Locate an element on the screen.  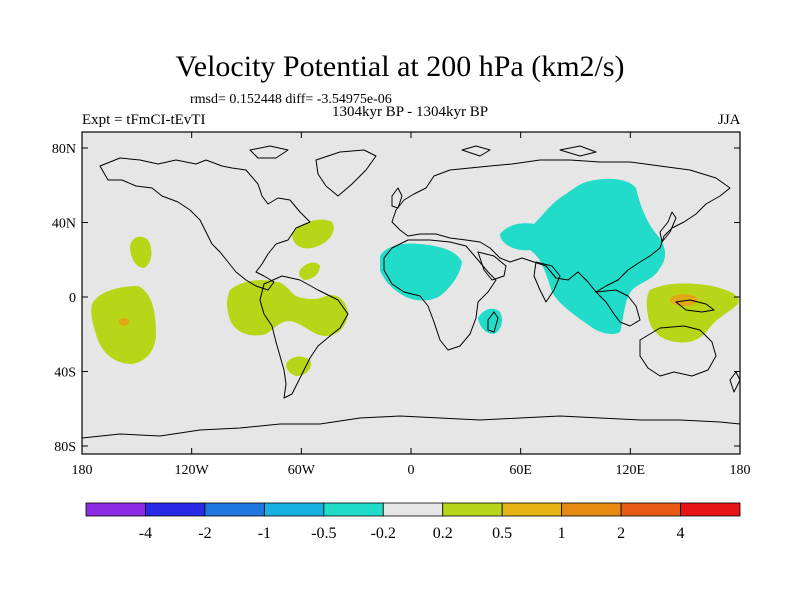
colorbar-label: 1 is located at coordinates (562, 533).